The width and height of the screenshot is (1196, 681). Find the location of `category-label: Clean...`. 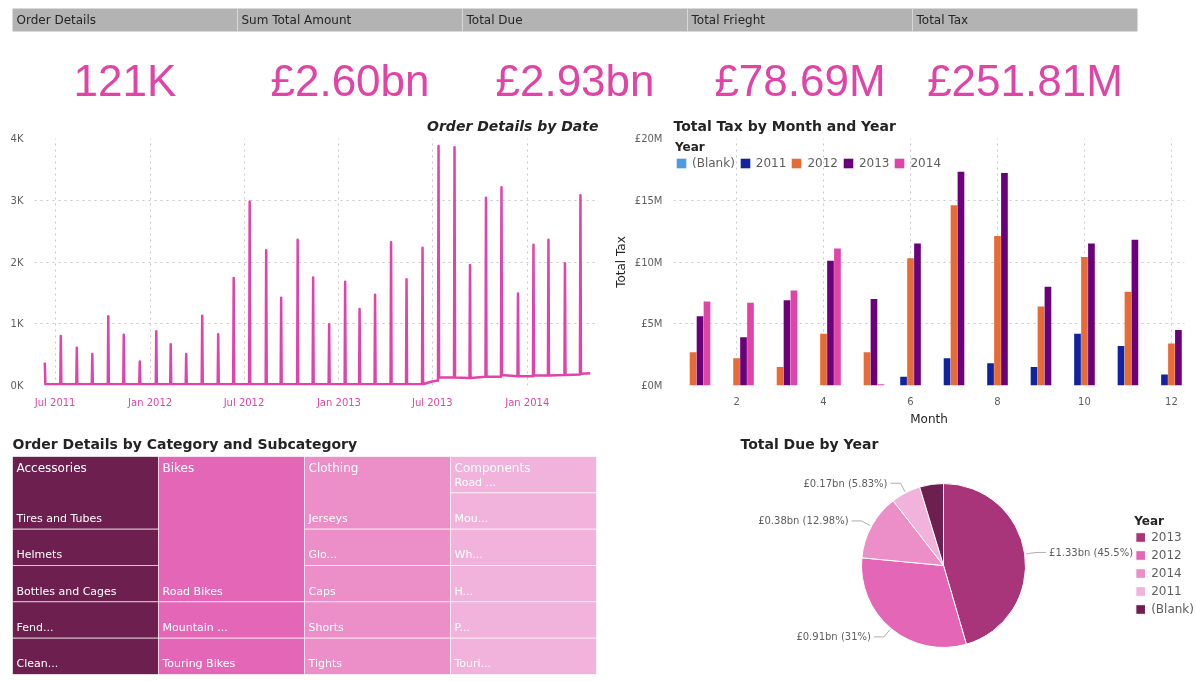

category-label: Clean... is located at coordinates (37, 664).